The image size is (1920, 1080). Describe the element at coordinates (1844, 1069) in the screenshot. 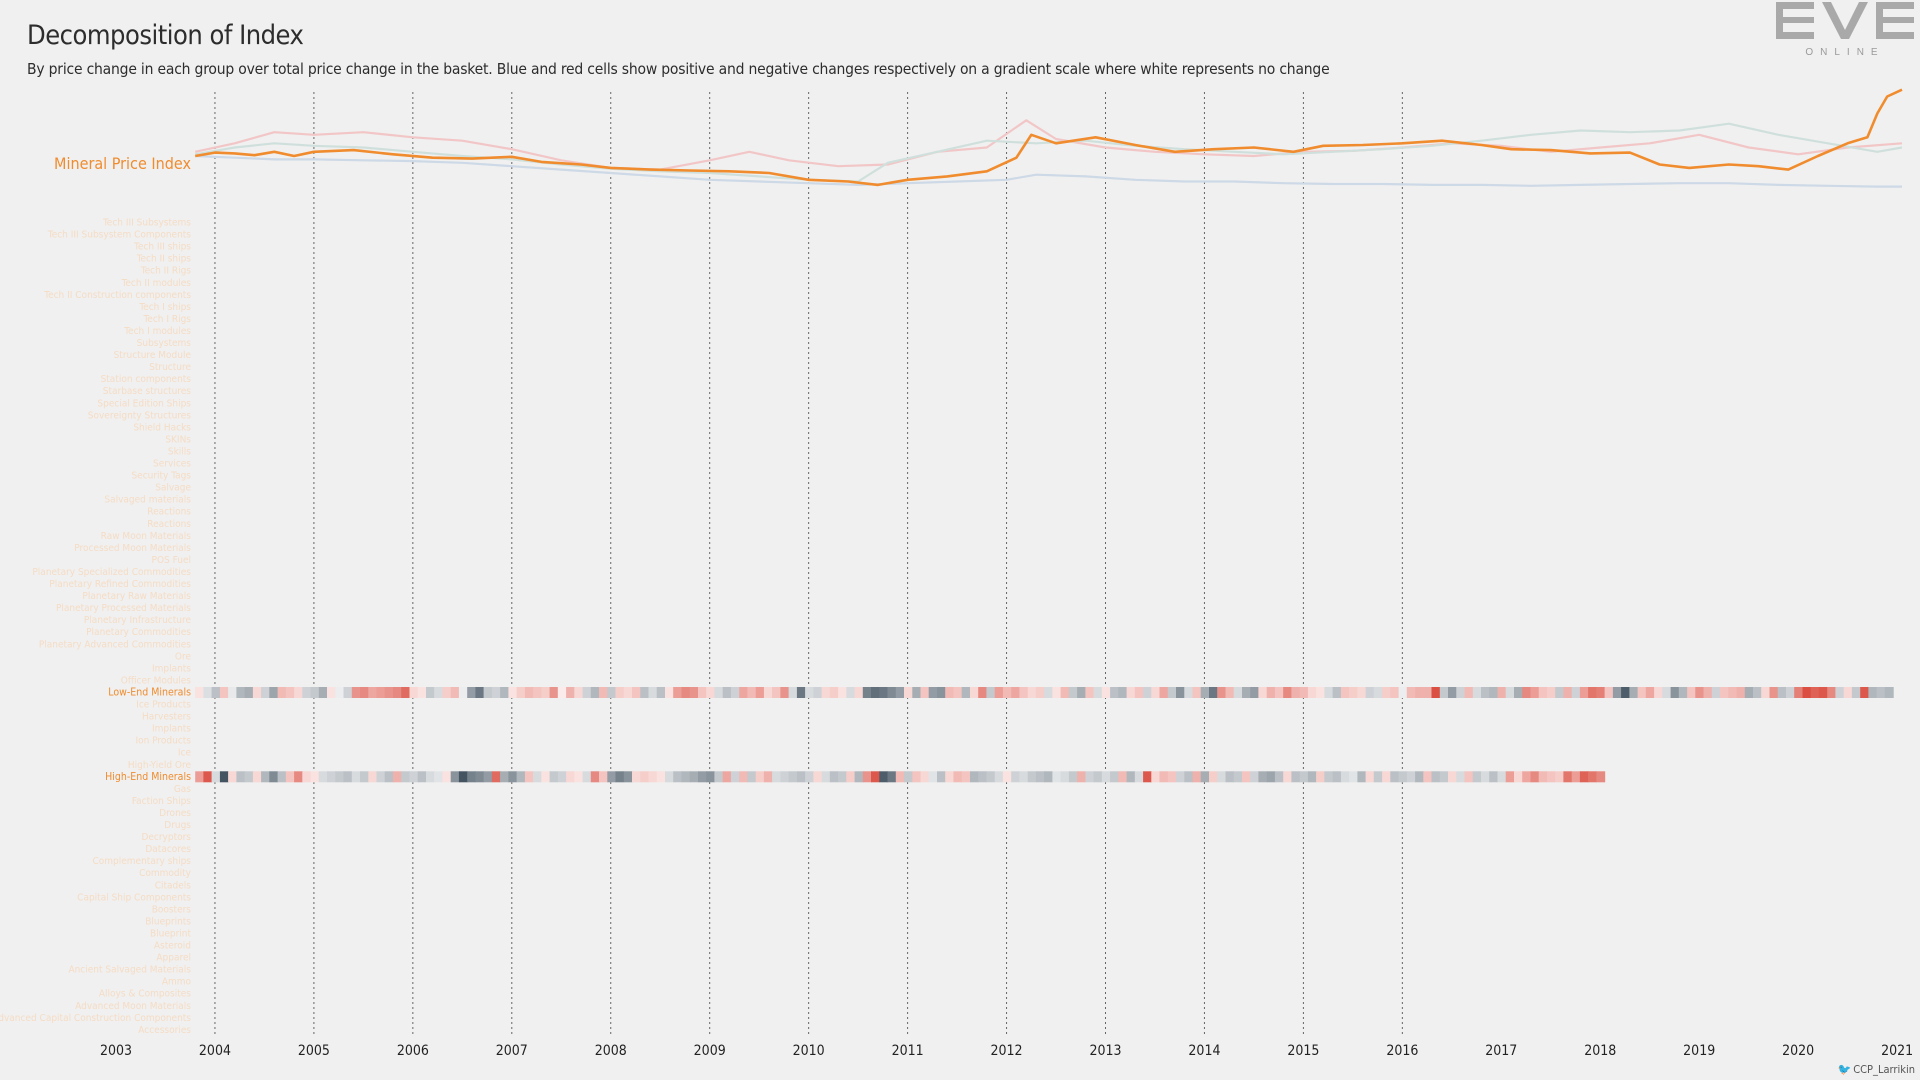

I see `twitter-bird-icon: 🐦` at that location.